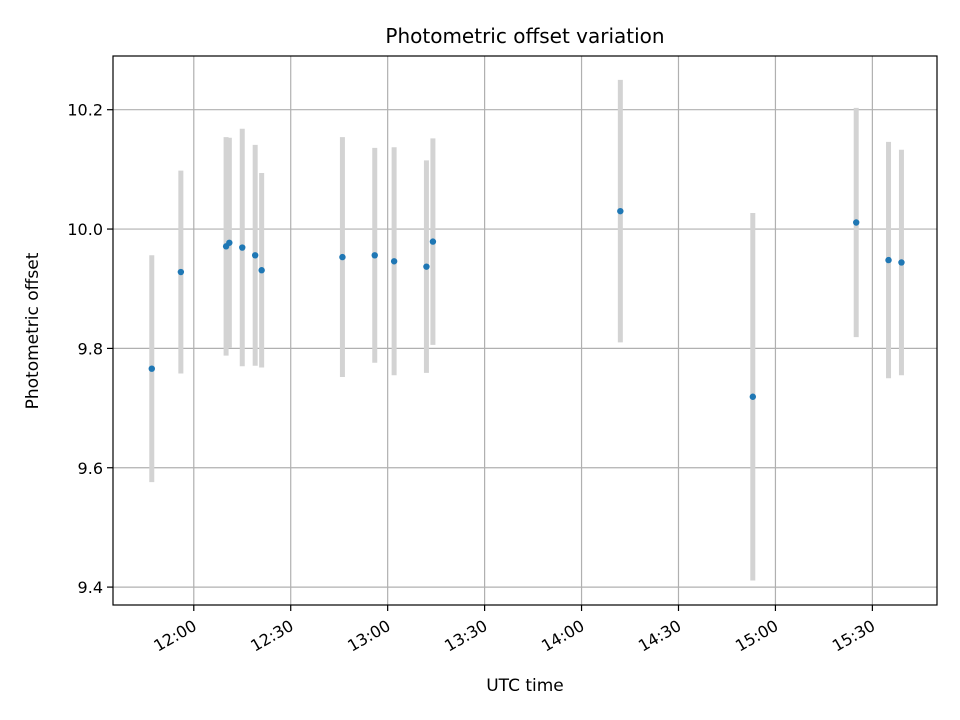 This screenshot has width=960, height=720. I want to click on y-tick-label: 9.6, so click(90, 468).